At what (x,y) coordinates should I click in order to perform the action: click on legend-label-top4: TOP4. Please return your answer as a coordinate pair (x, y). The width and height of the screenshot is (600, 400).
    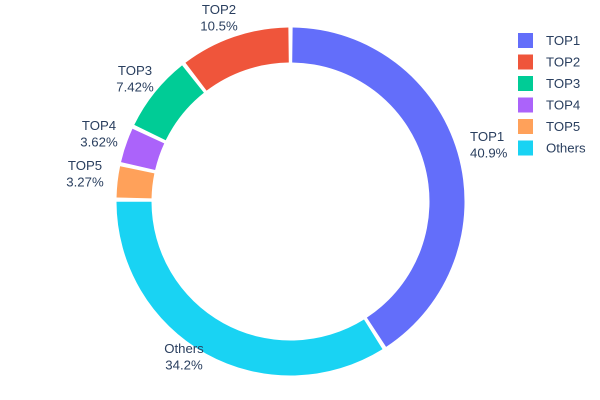
    Looking at the image, I should click on (563, 104).